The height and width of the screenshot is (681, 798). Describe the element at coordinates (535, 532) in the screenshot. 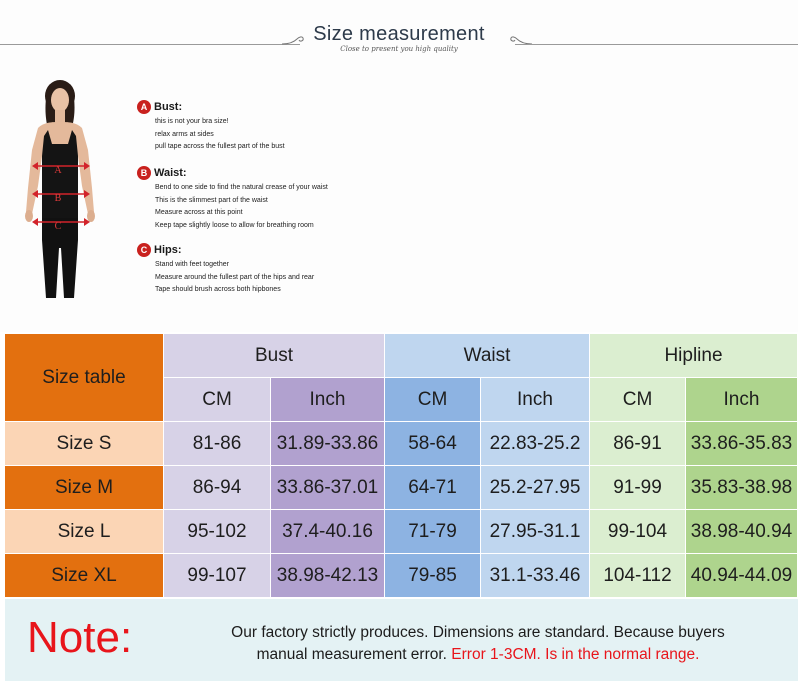

I see `table-cell: 27.95-31.1` at that location.